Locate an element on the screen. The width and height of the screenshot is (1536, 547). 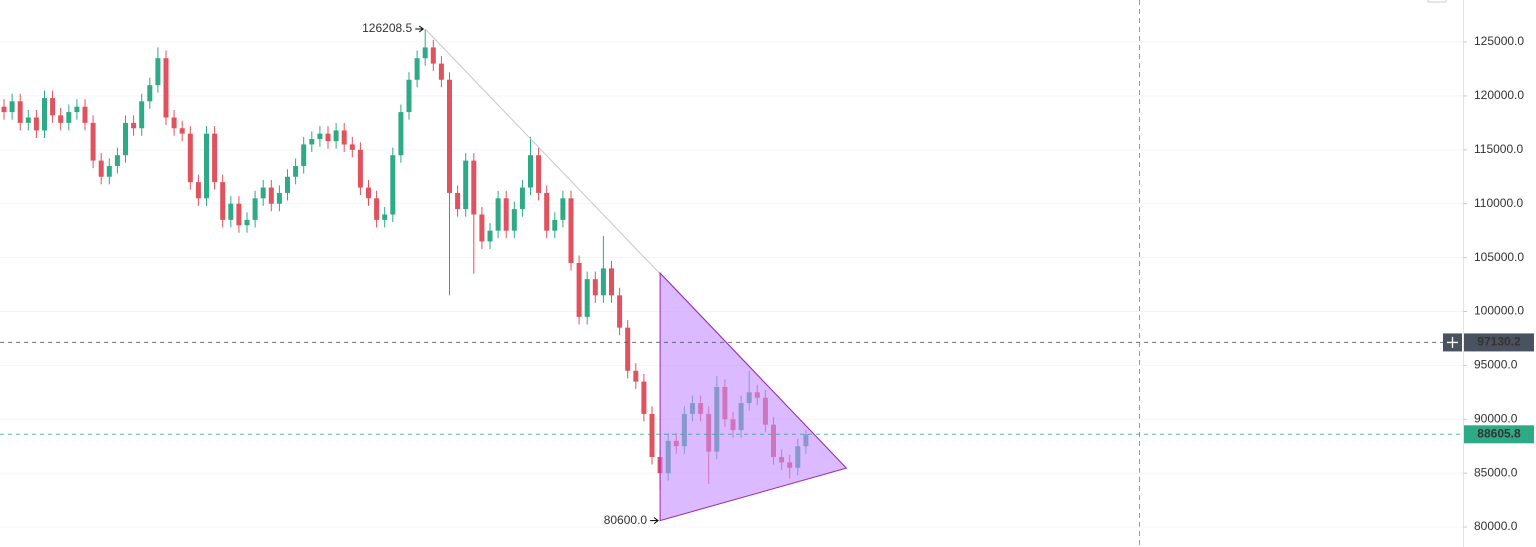
annotation-label: 80600.0 is located at coordinates (626, 520).